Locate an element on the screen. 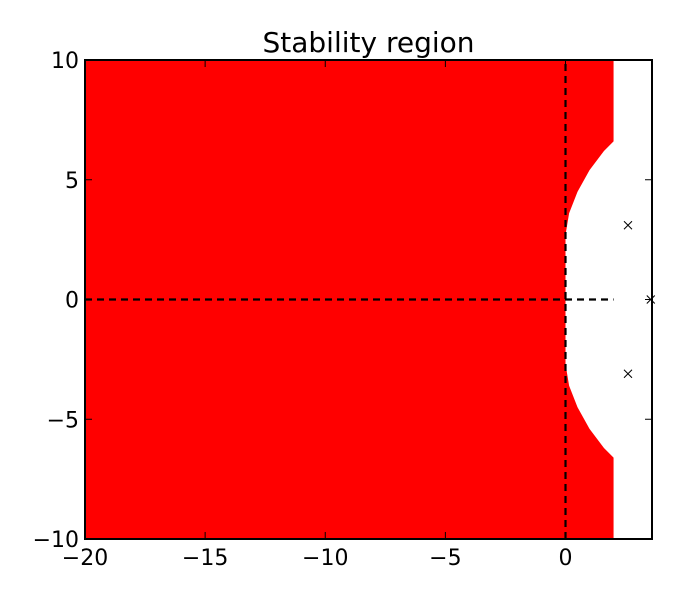  x-tick-label: 0 is located at coordinates (566, 558).